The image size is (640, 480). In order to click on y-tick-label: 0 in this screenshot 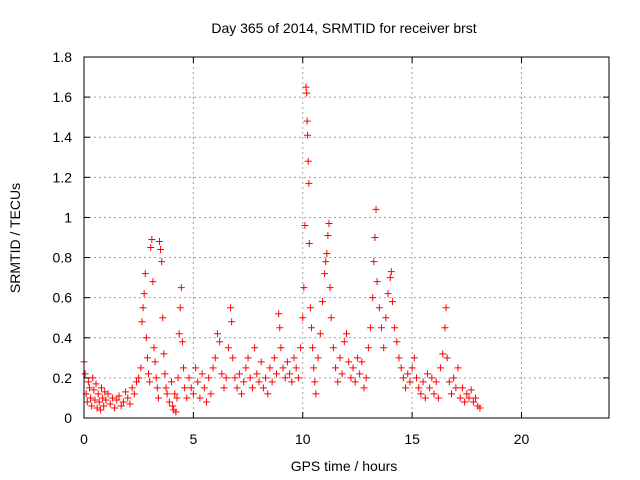, I will do `click(68, 418)`.